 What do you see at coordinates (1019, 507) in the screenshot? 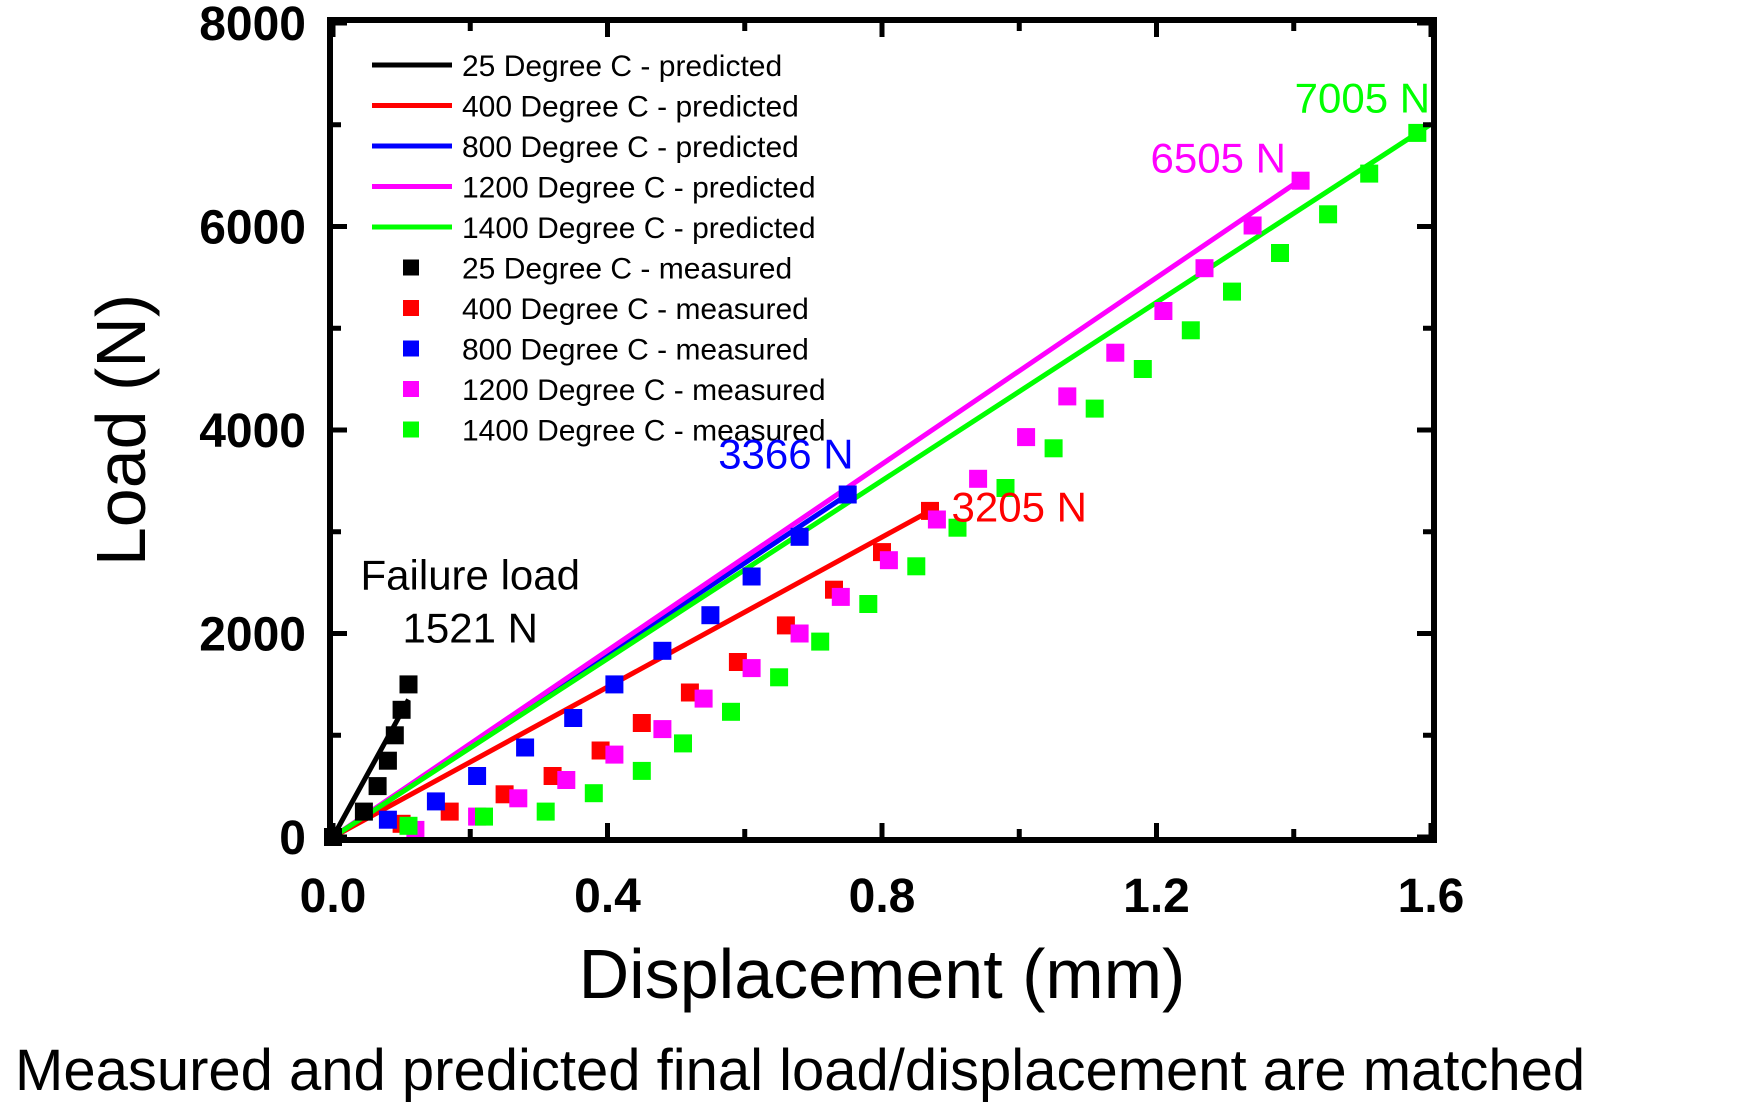
I see `annotation-3205-n: 3205 N` at bounding box center [1019, 507].